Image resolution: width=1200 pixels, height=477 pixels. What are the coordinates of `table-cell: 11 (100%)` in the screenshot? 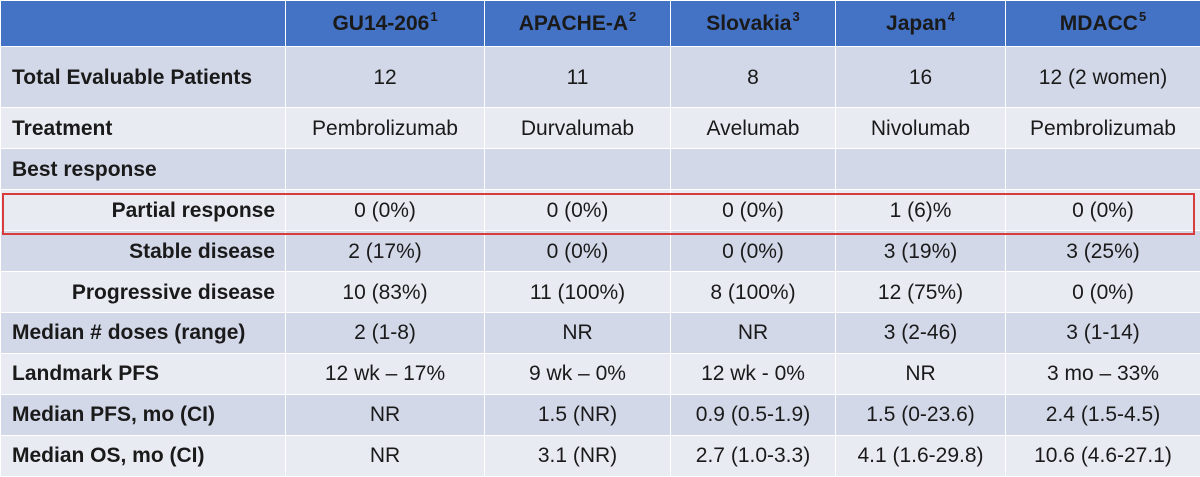 It's located at (577, 292).